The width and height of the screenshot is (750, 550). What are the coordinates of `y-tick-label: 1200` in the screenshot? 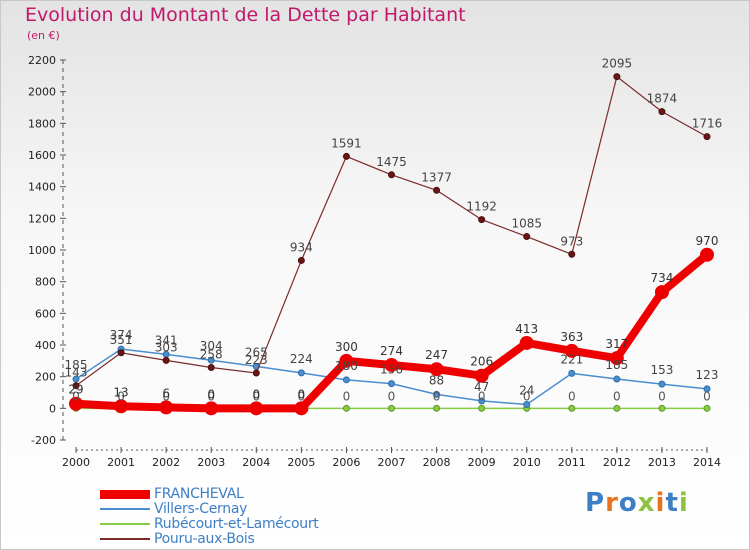 It's located at (42, 218).